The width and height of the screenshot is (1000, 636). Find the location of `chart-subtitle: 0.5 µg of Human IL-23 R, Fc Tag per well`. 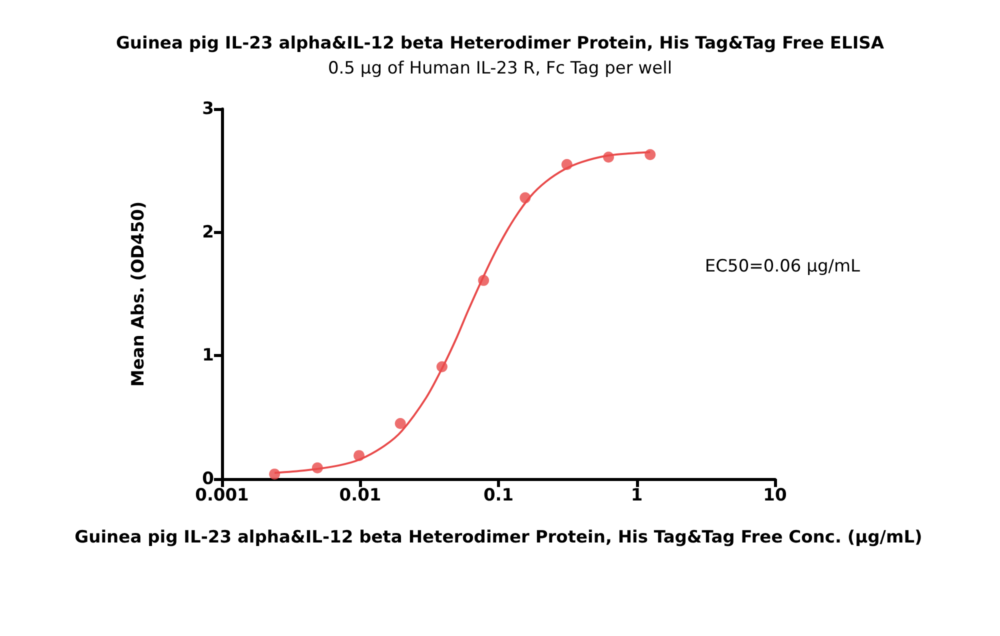

chart-subtitle: 0.5 µg of Human IL-23 R, Fc Tag per well is located at coordinates (500, 68).